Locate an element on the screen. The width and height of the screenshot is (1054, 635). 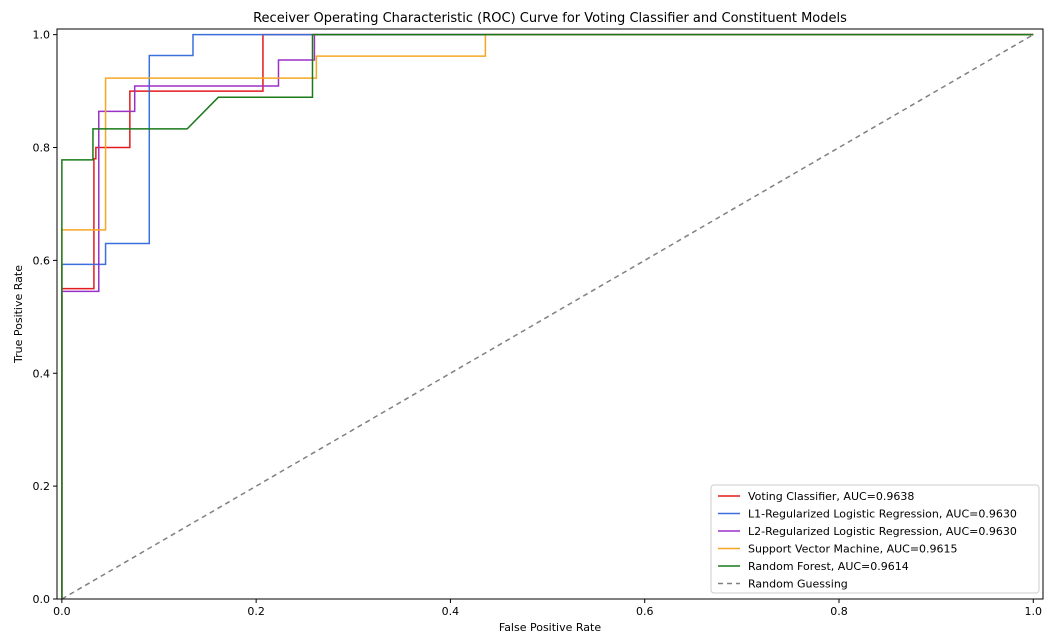
y-axis-ticks: 0.0 0.2 0.4 0.6 0.8 1.0 is located at coordinates (45, 317).